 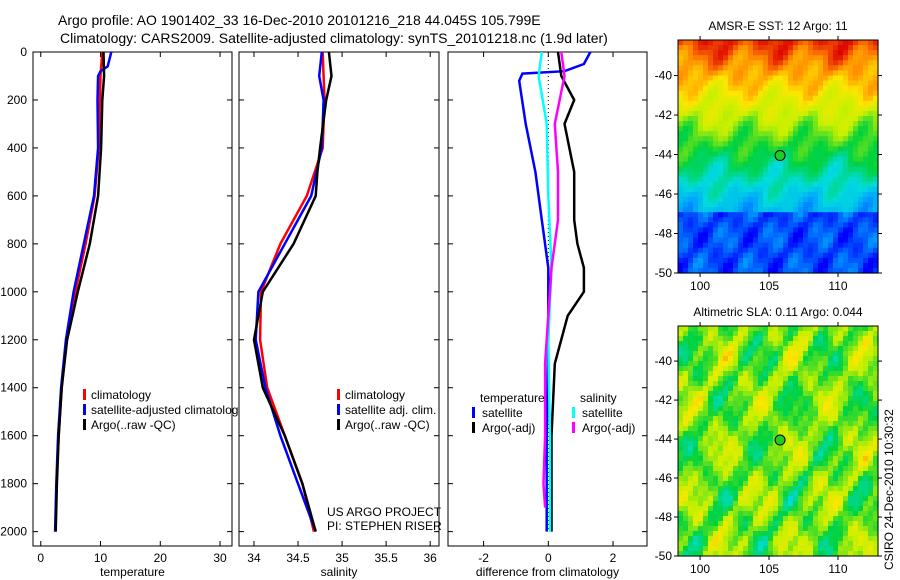 I want to click on x-tick-label: 20, so click(x=161, y=558).